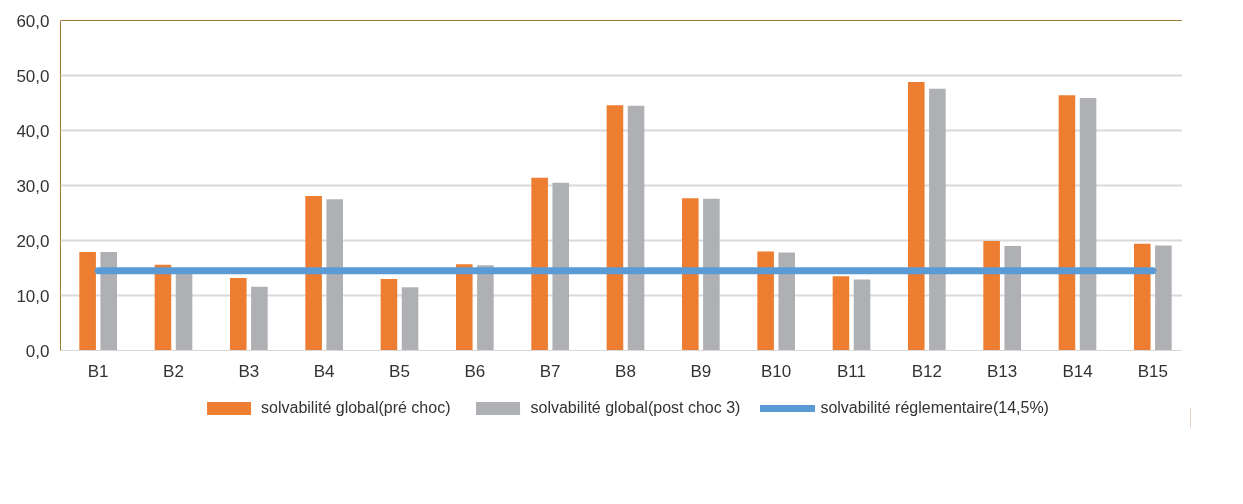 Image resolution: width=1243 pixels, height=504 pixels. What do you see at coordinates (356, 408) in the screenshot?
I see `legend-label: solvabilité global(pré choc)` at bounding box center [356, 408].